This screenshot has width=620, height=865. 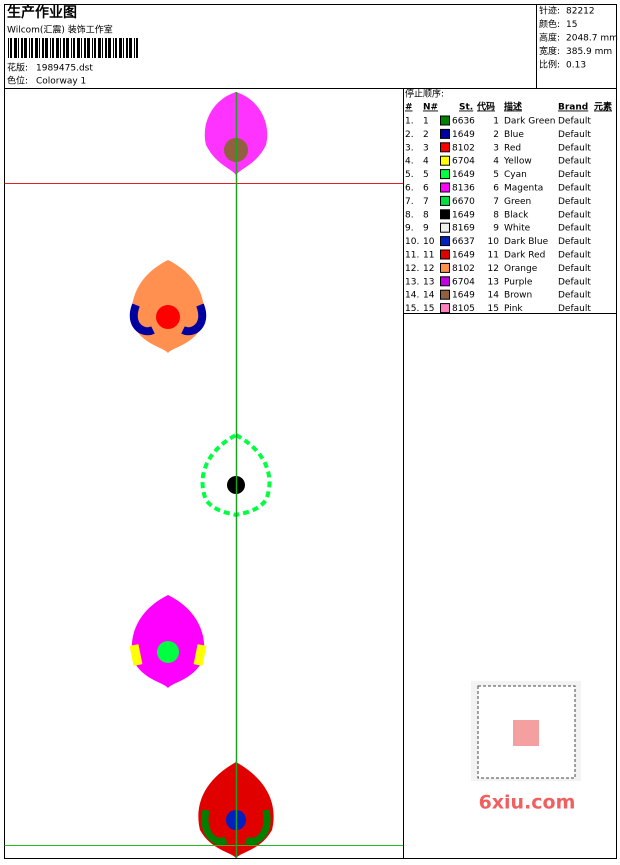 What do you see at coordinates (424, 94) in the screenshot?
I see `table-caption: 停止顺序:` at bounding box center [424, 94].